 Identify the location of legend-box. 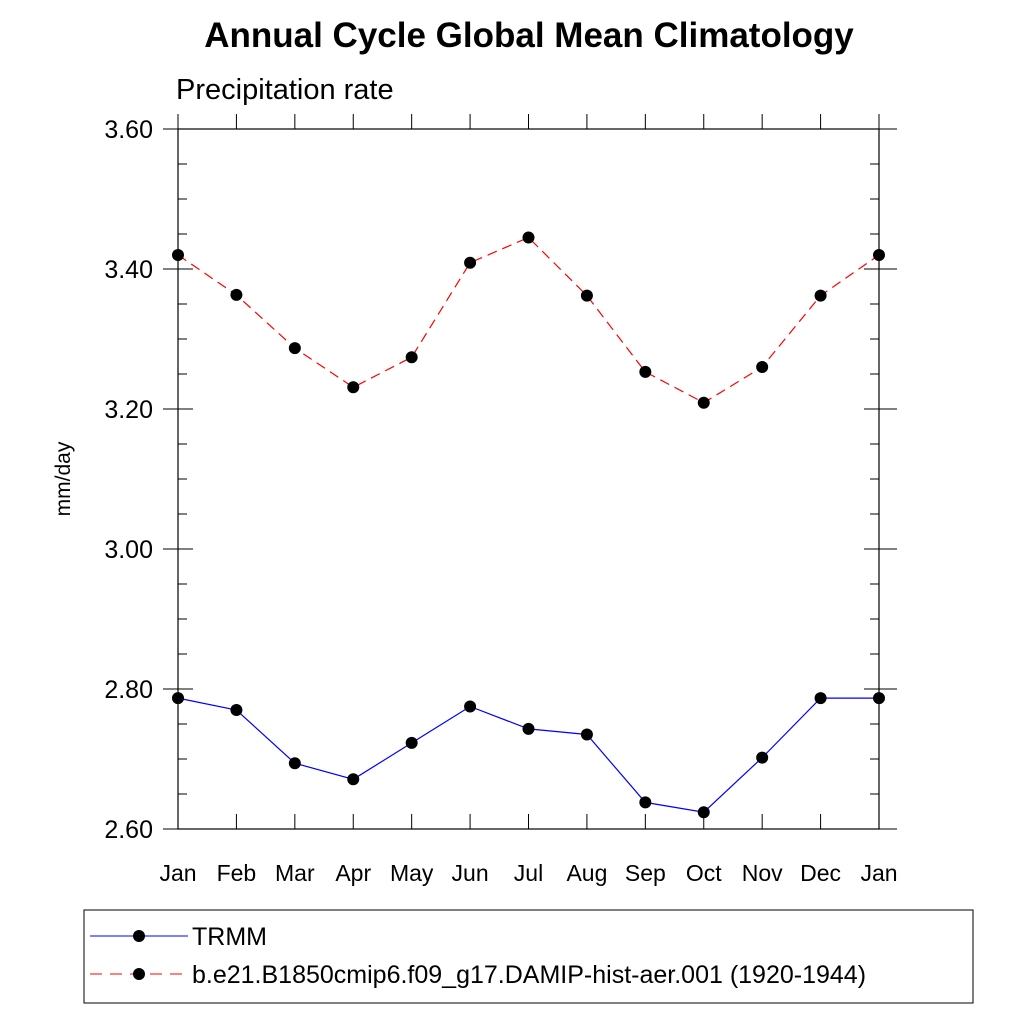
(528, 956).